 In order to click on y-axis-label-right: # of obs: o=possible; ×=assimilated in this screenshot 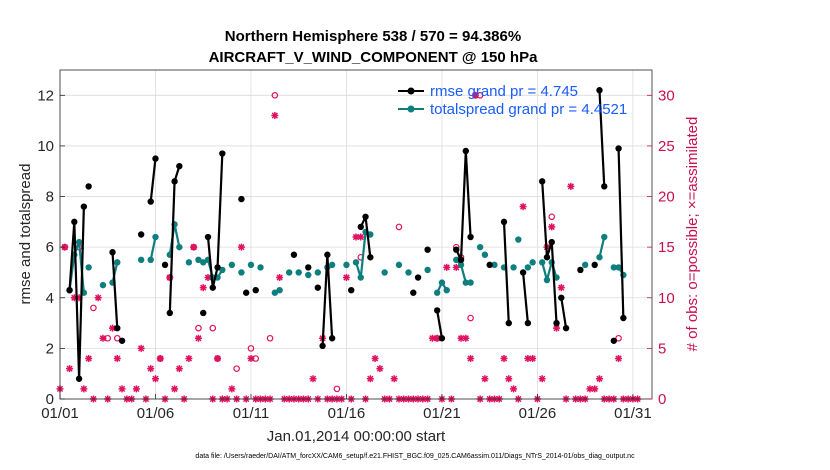, I will do `click(692, 234)`.